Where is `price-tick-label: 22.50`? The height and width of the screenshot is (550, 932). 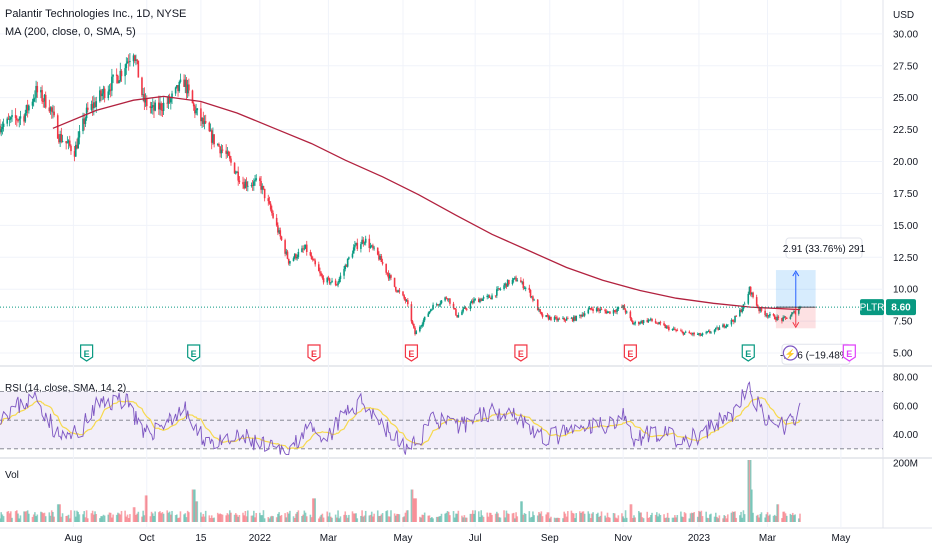 price-tick-label: 22.50 is located at coordinates (905, 130).